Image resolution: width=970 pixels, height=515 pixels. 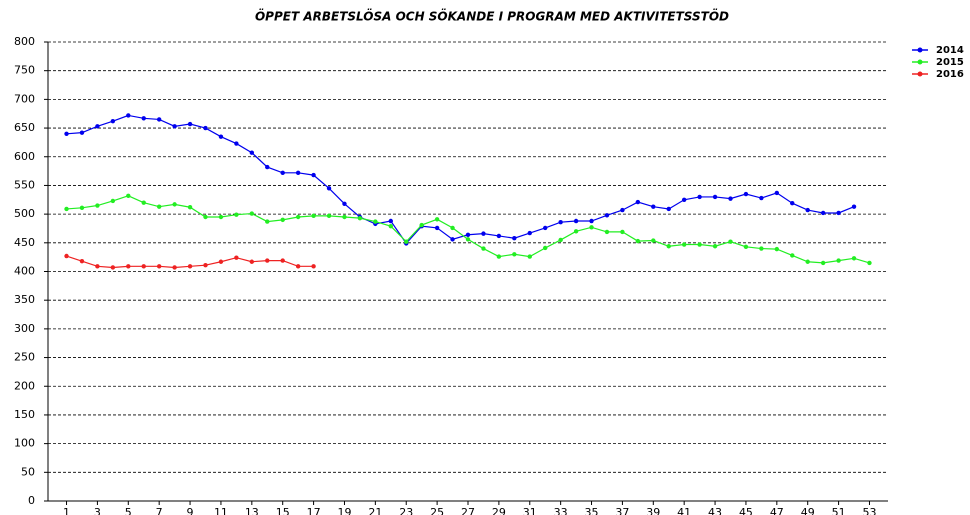 What do you see at coordinates (777, 510) in the screenshot?
I see `x-tick-label: 47` at bounding box center [777, 510].